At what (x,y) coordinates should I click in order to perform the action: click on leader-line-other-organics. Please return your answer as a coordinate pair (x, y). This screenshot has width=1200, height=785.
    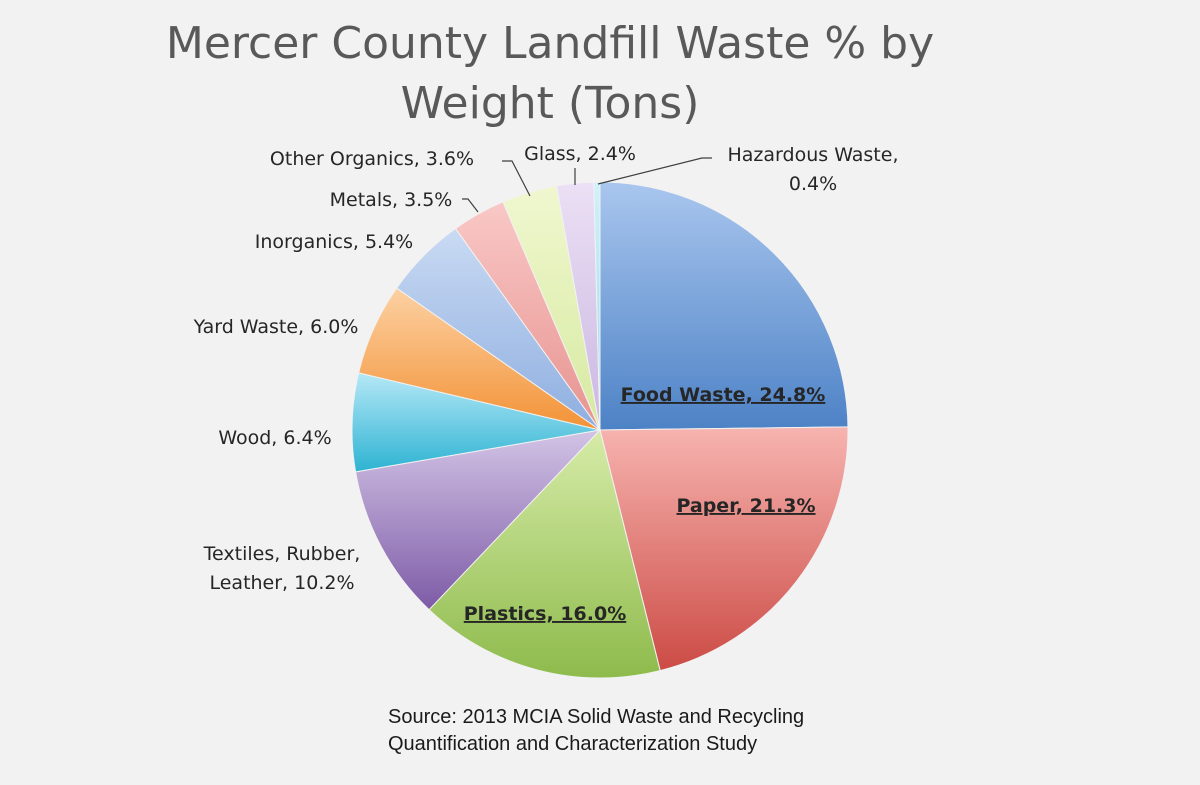
    Looking at the image, I should click on (516, 178).